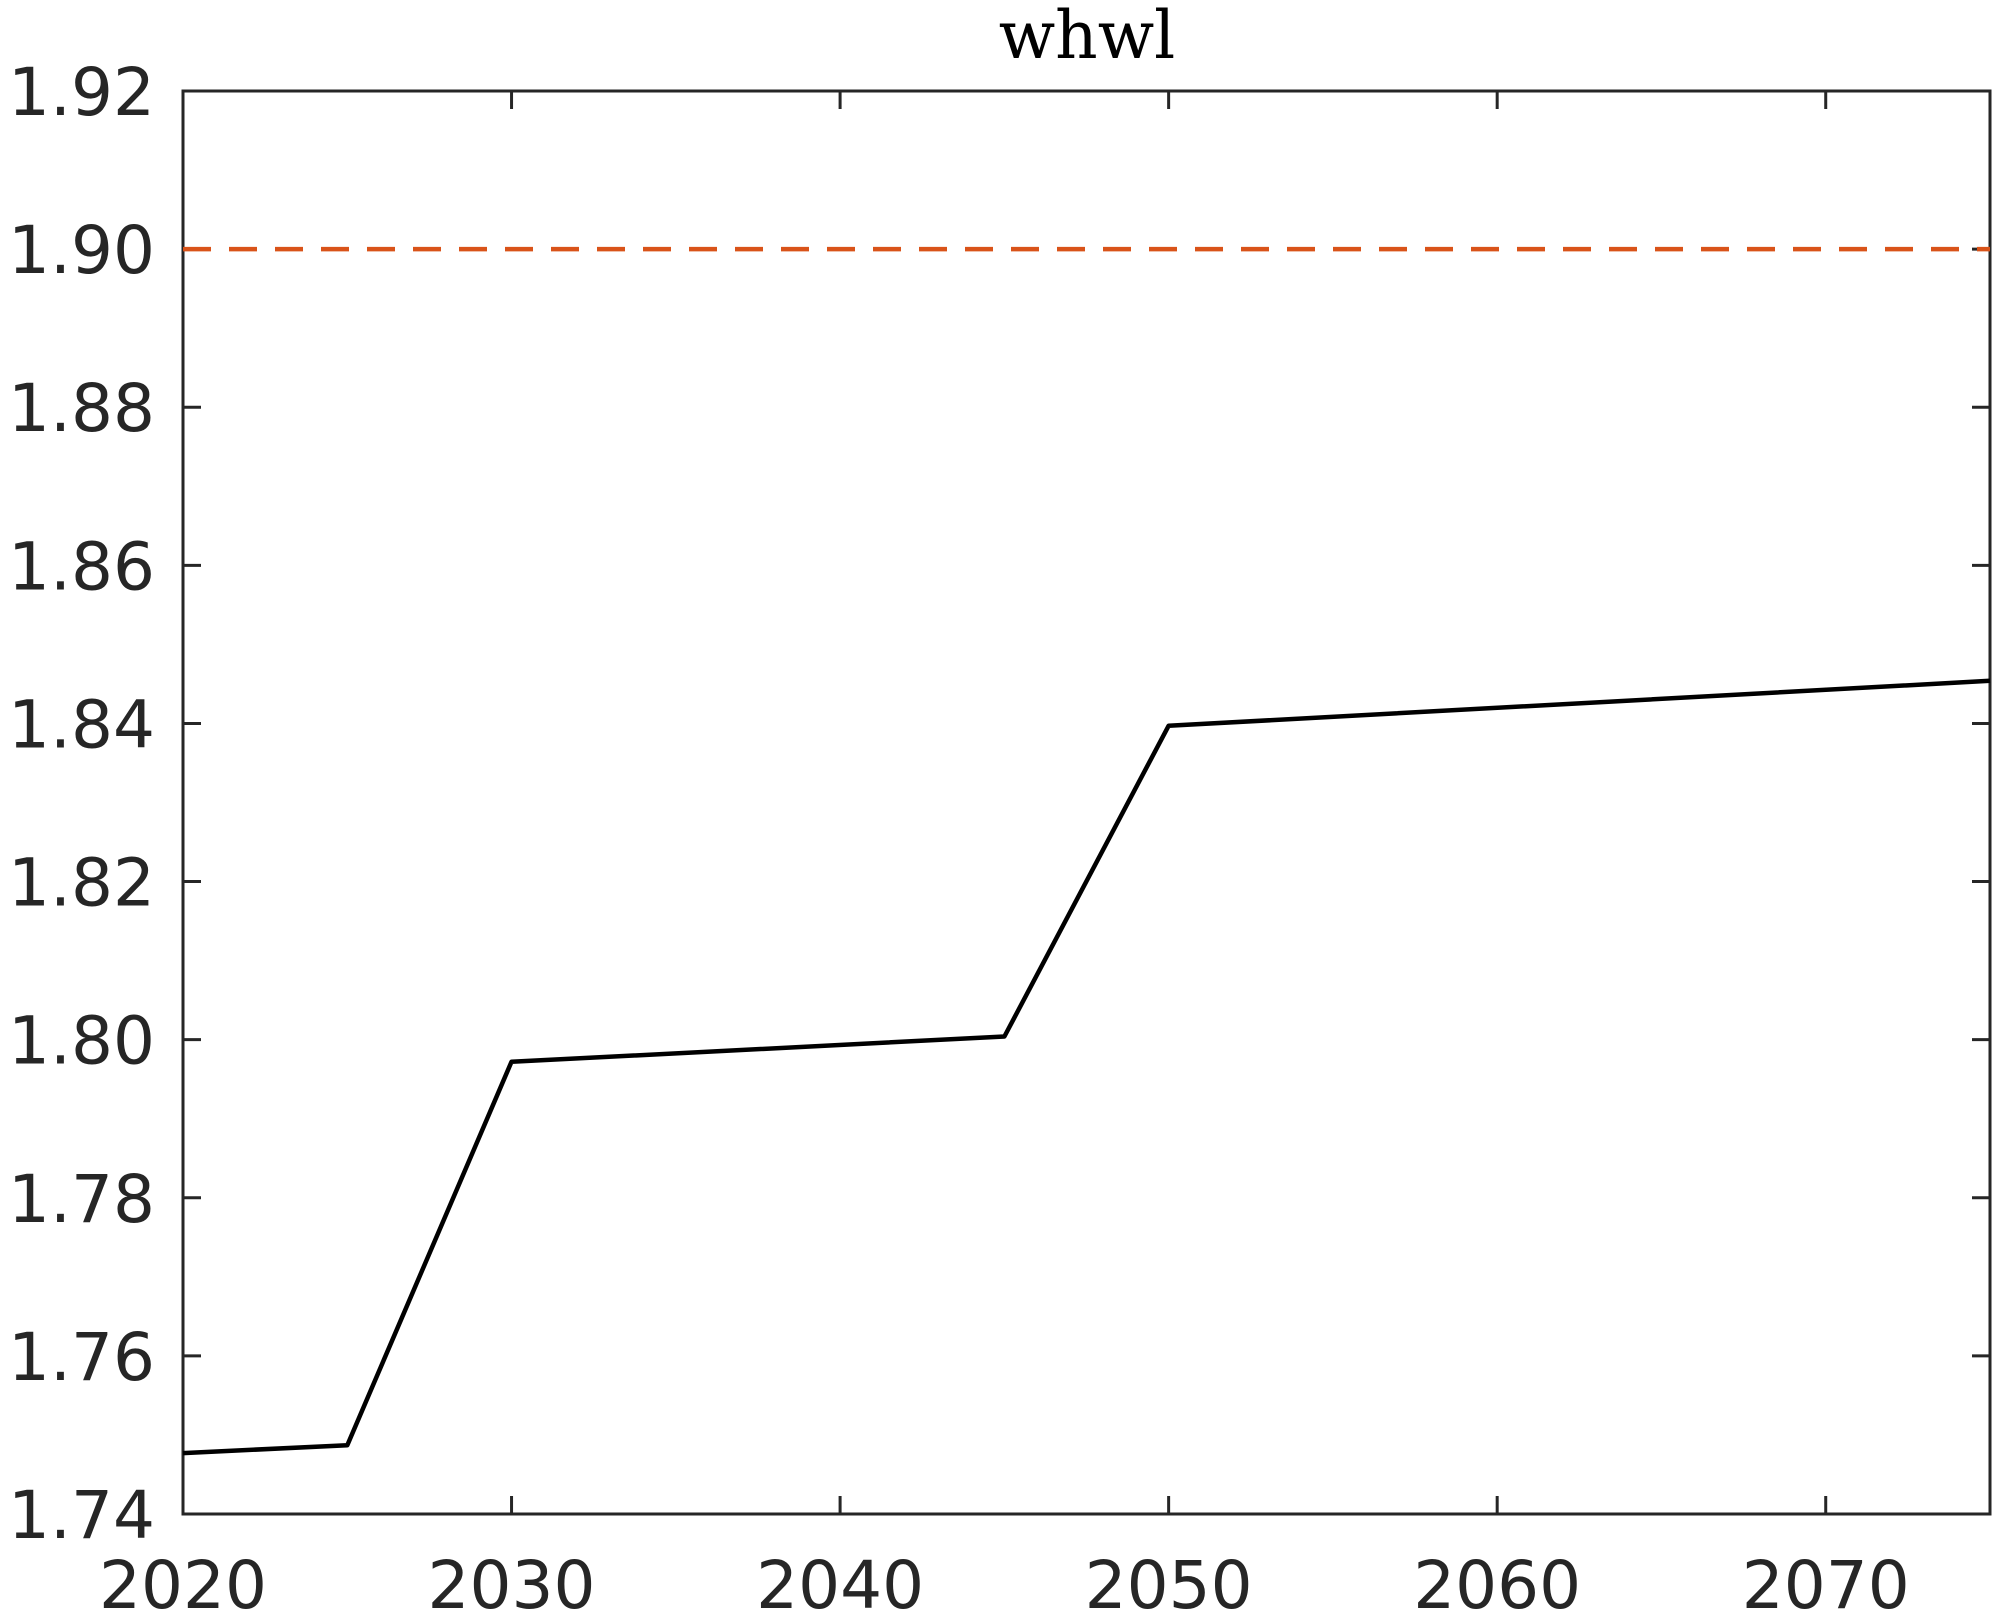 Image resolution: width=1993 pixels, height=1613 pixels. What do you see at coordinates (1087, 37) in the screenshot?
I see `chart-title: whwl` at bounding box center [1087, 37].